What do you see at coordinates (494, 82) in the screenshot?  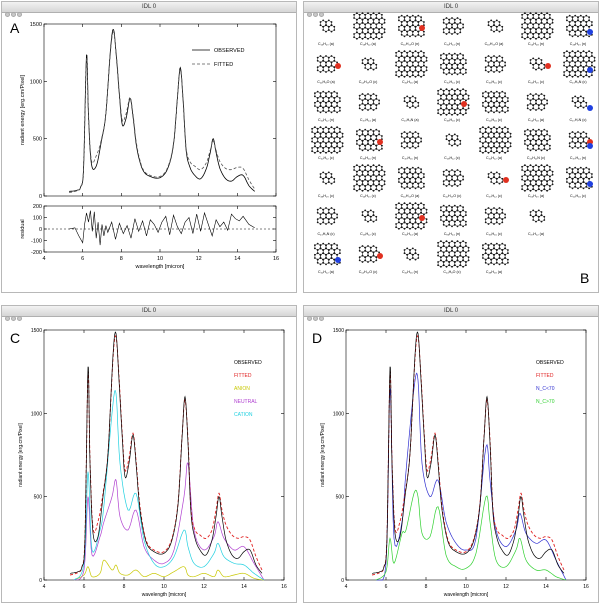 I see `molecule-label: C₃₆H₁₆ (c)` at bounding box center [494, 82].